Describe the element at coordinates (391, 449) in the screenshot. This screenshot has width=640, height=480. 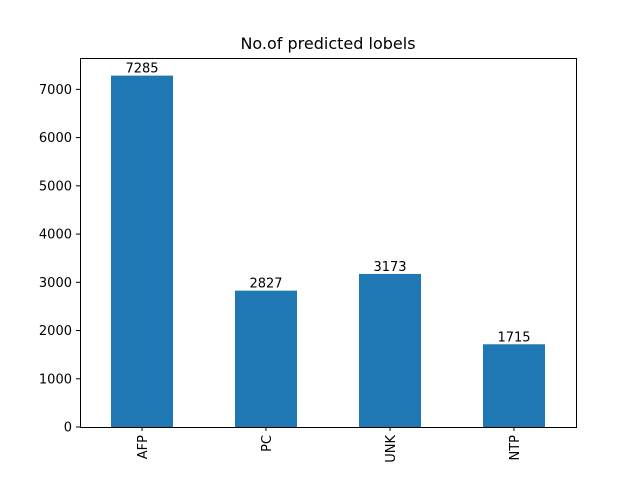
I see `x-tick-label: UNK` at that location.